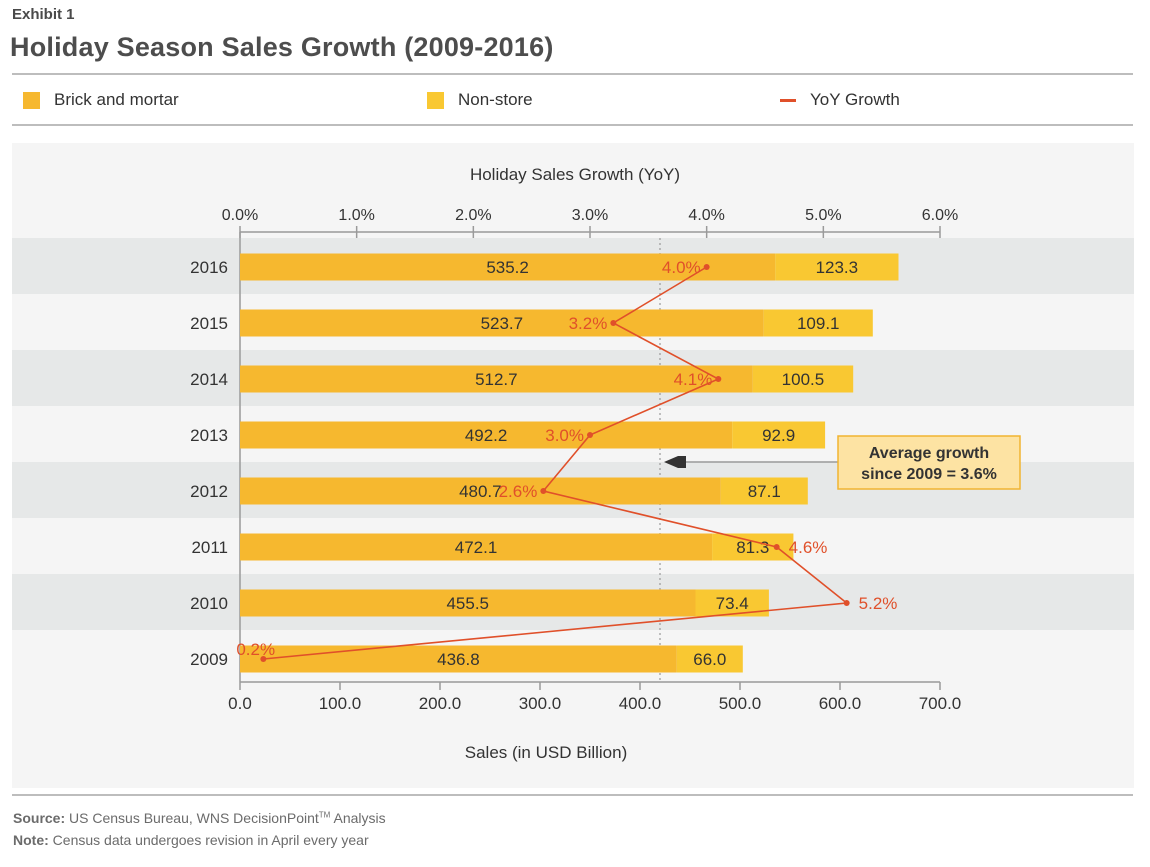 Image resolution: width=1150 pixels, height=867 pixels. What do you see at coordinates (495, 99) in the screenshot?
I see `legend-label-nonstore: Non-store` at bounding box center [495, 99].